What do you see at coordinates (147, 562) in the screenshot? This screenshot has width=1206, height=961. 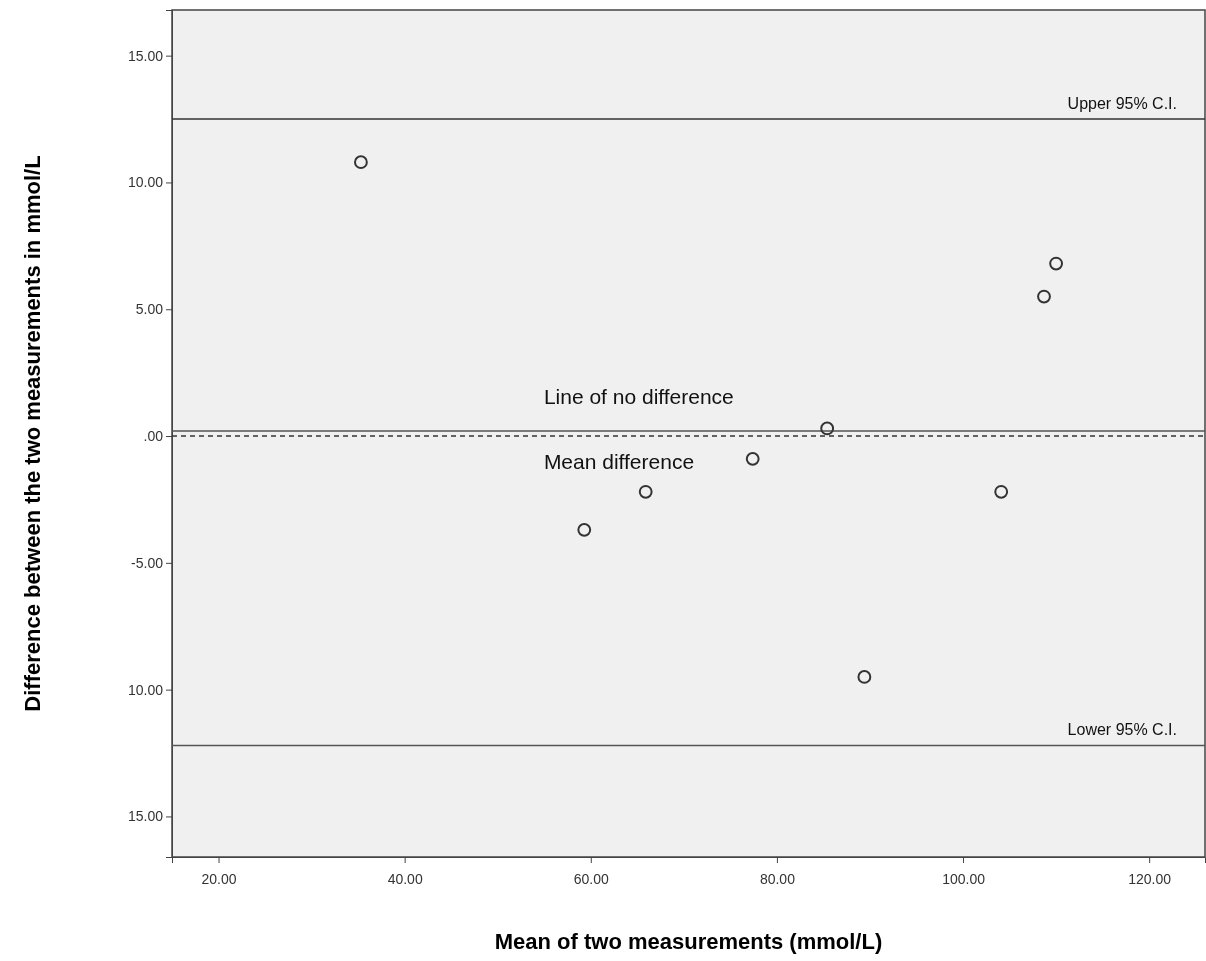 I see `y-tick-label: -5.00` at bounding box center [147, 562].